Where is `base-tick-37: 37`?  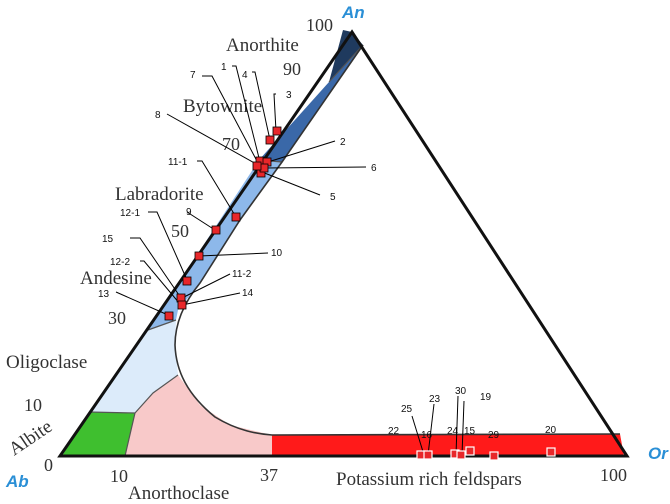
base-tick-37: 37 is located at coordinates (269, 475).